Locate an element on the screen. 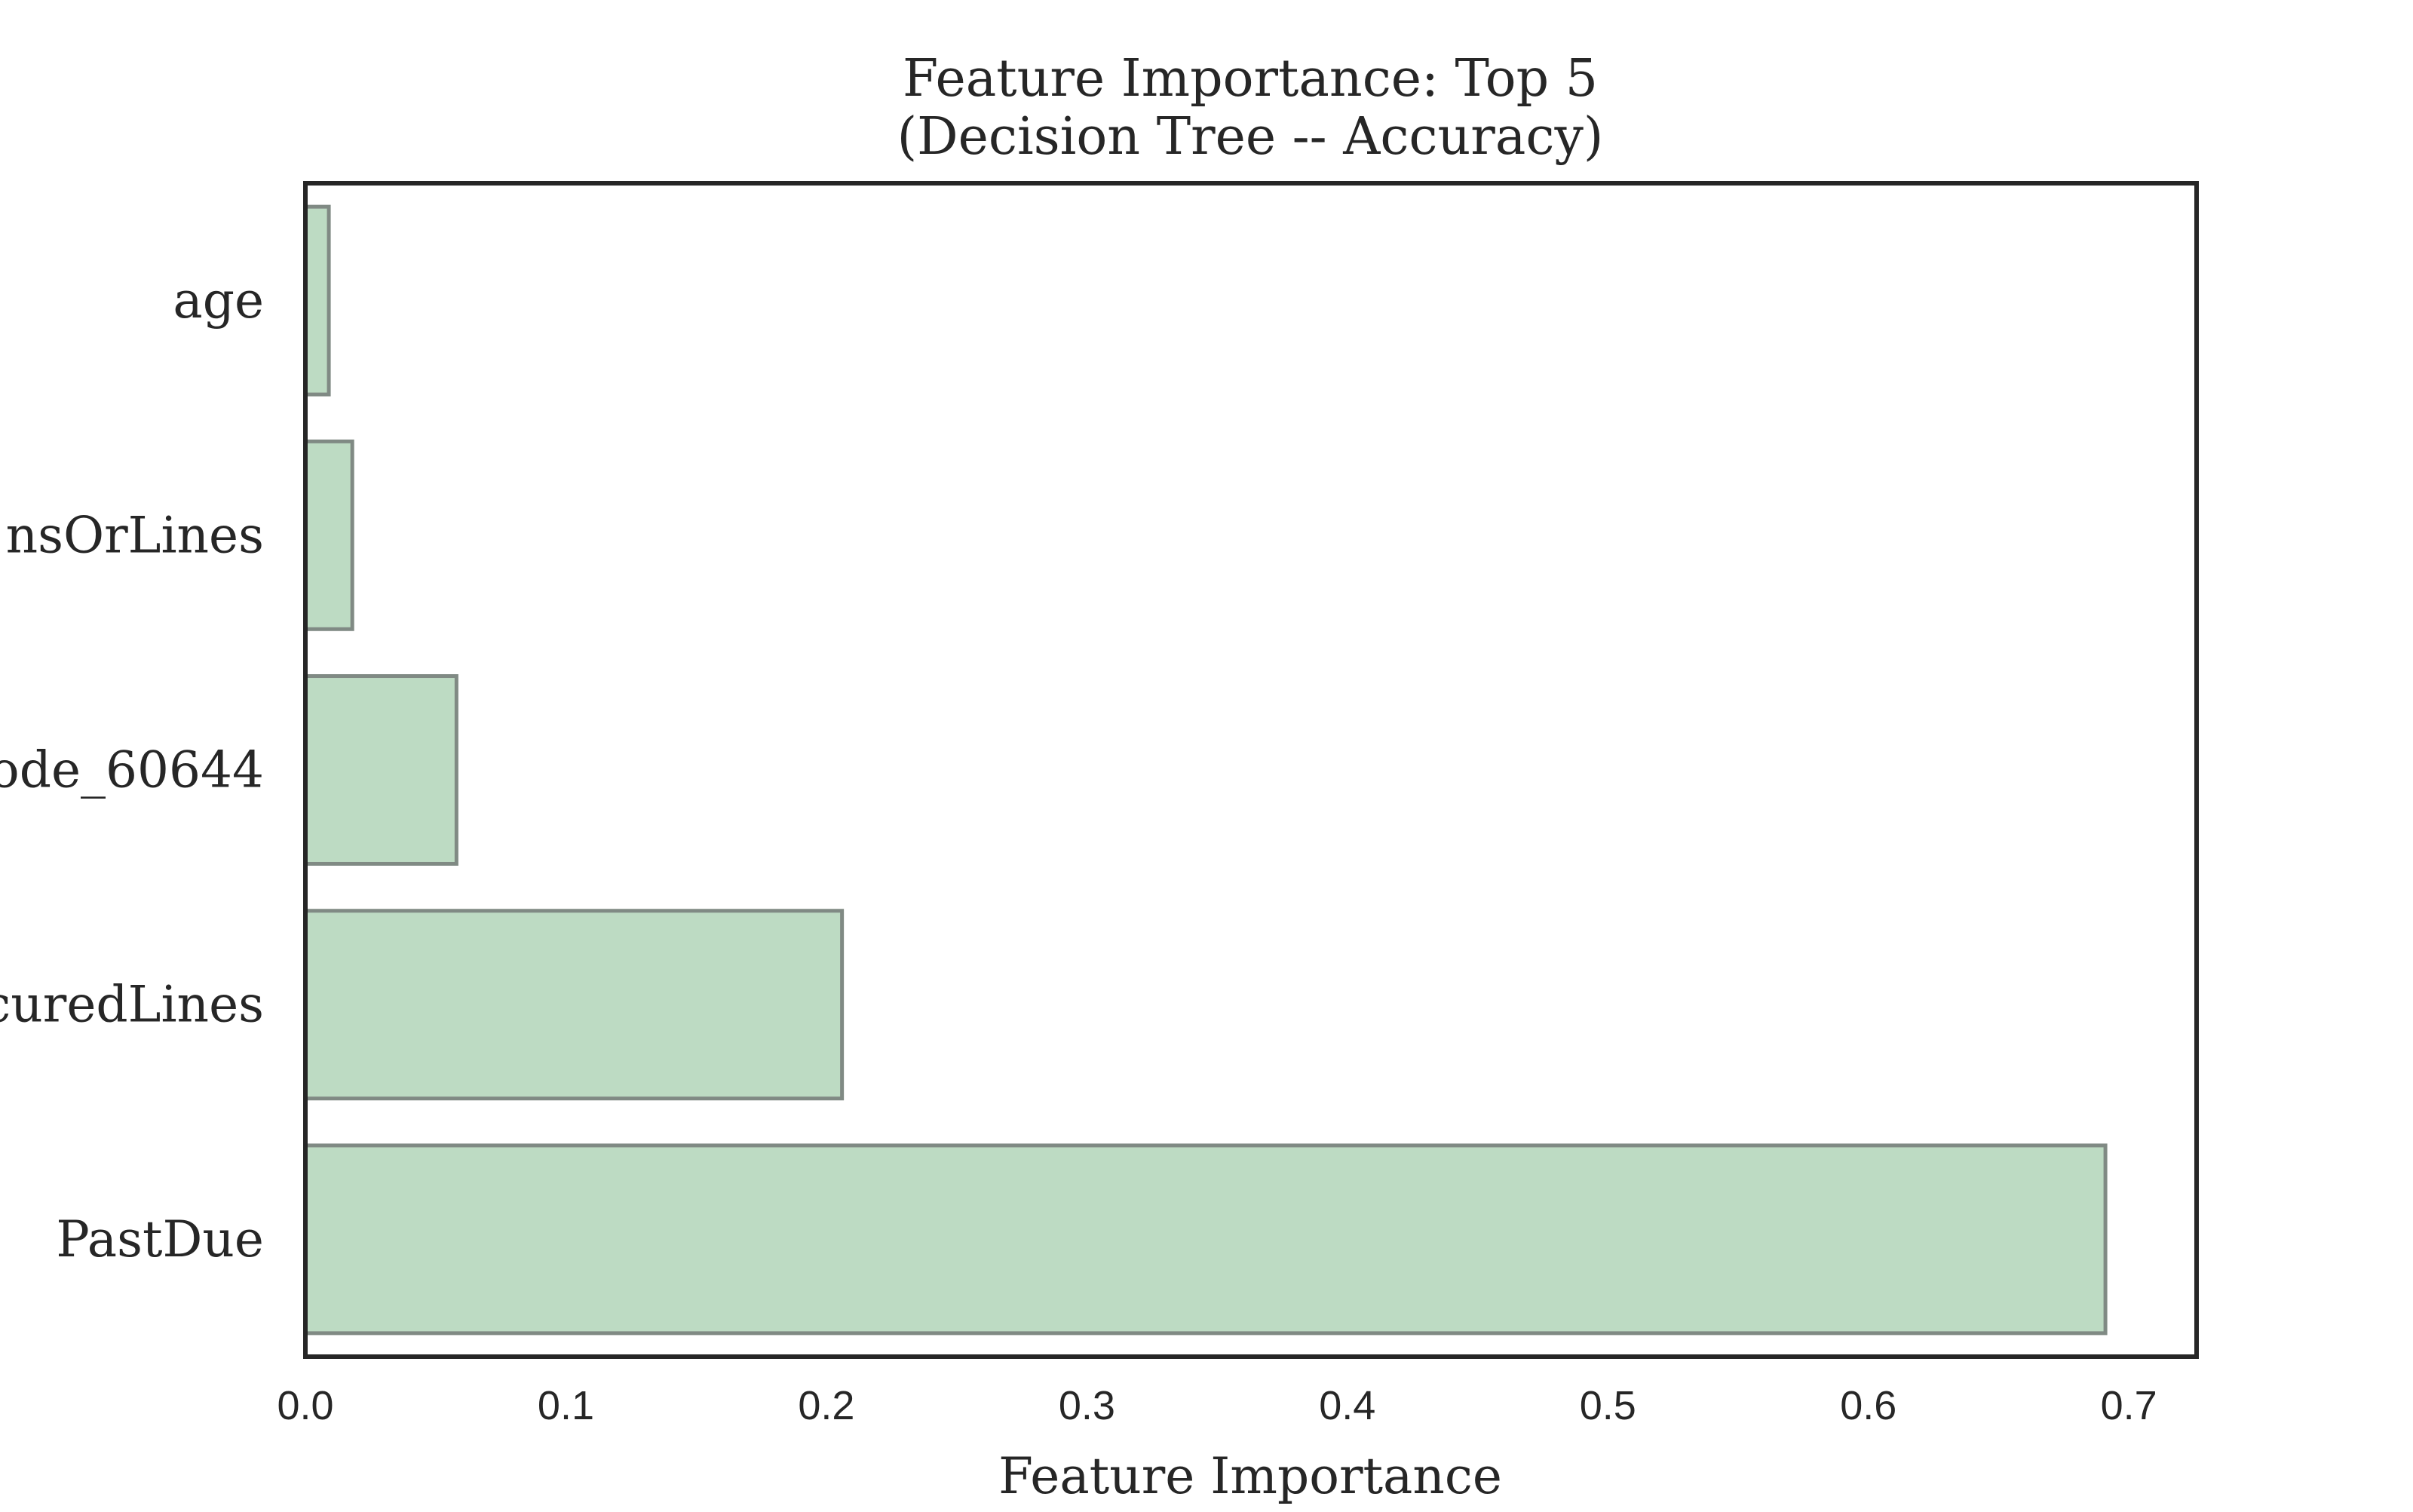 This screenshot has width=2413, height=1512. x-axis-label: Feature Importance is located at coordinates (1250, 1476).